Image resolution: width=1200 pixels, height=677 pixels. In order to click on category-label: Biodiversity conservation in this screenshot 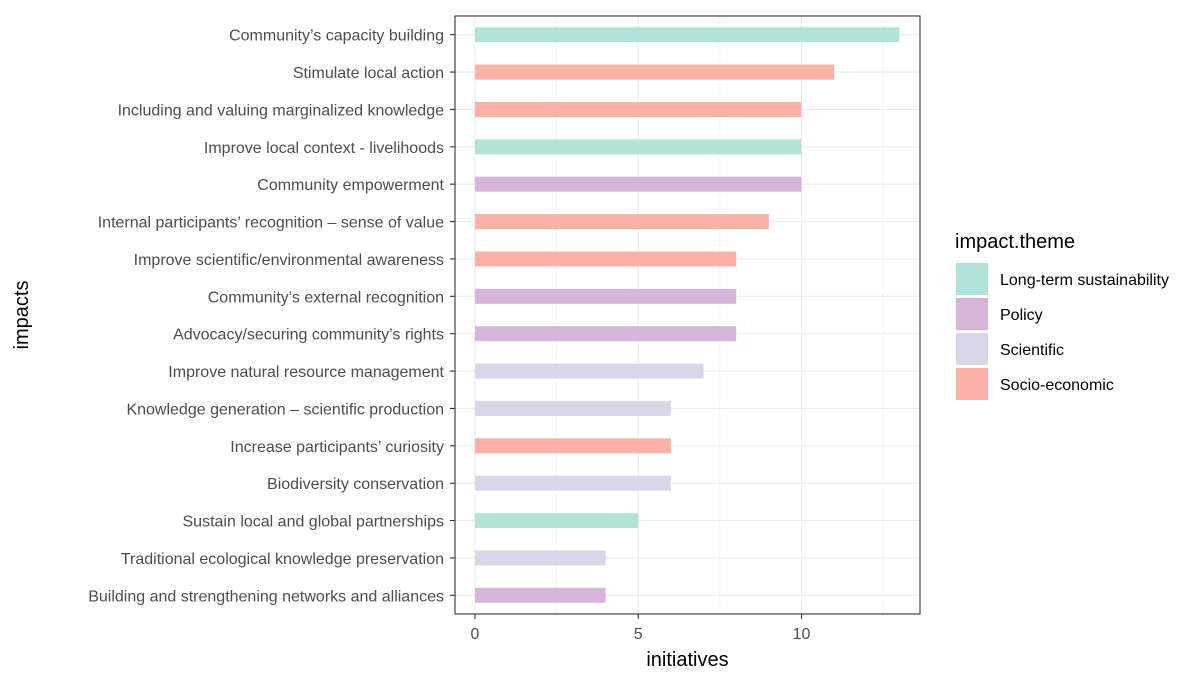, I will do `click(355, 484)`.